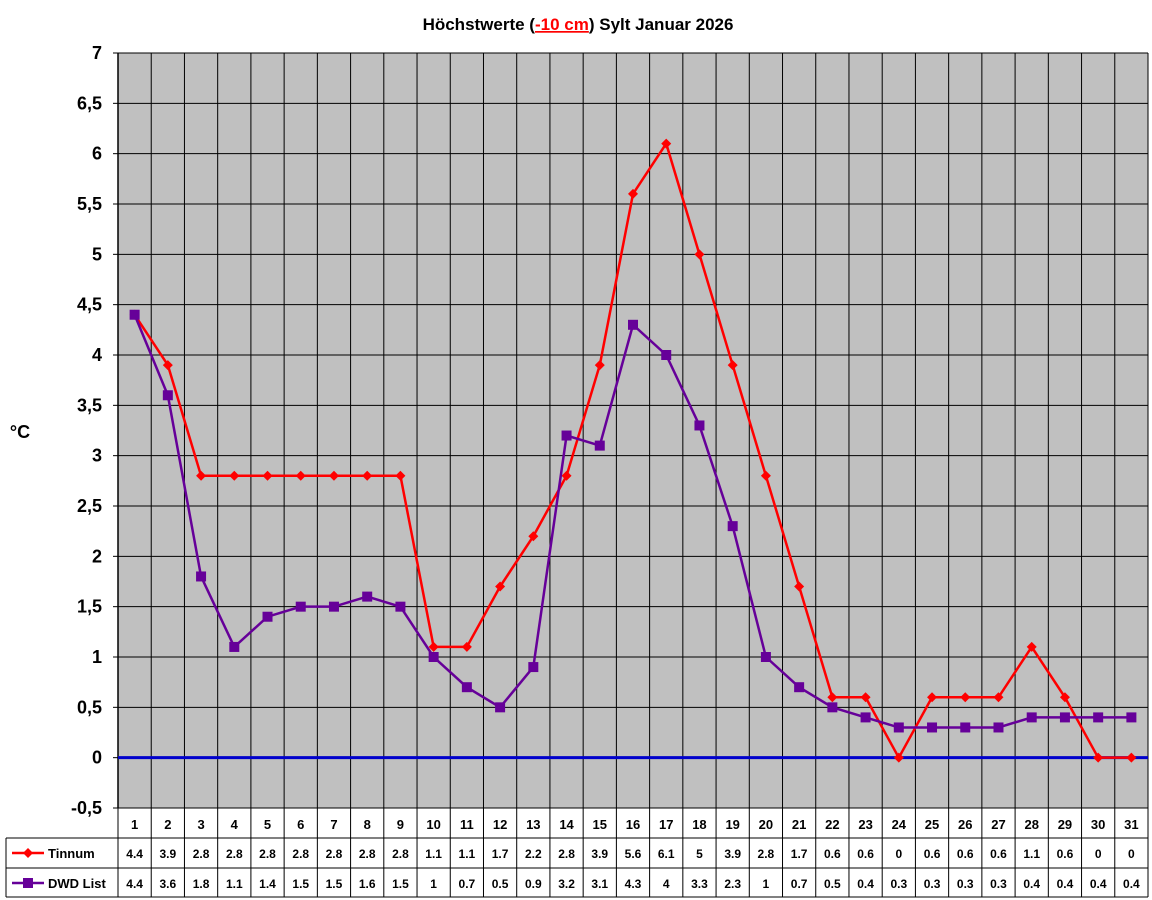  I want to click on table-cell: 1, so click(766, 884).